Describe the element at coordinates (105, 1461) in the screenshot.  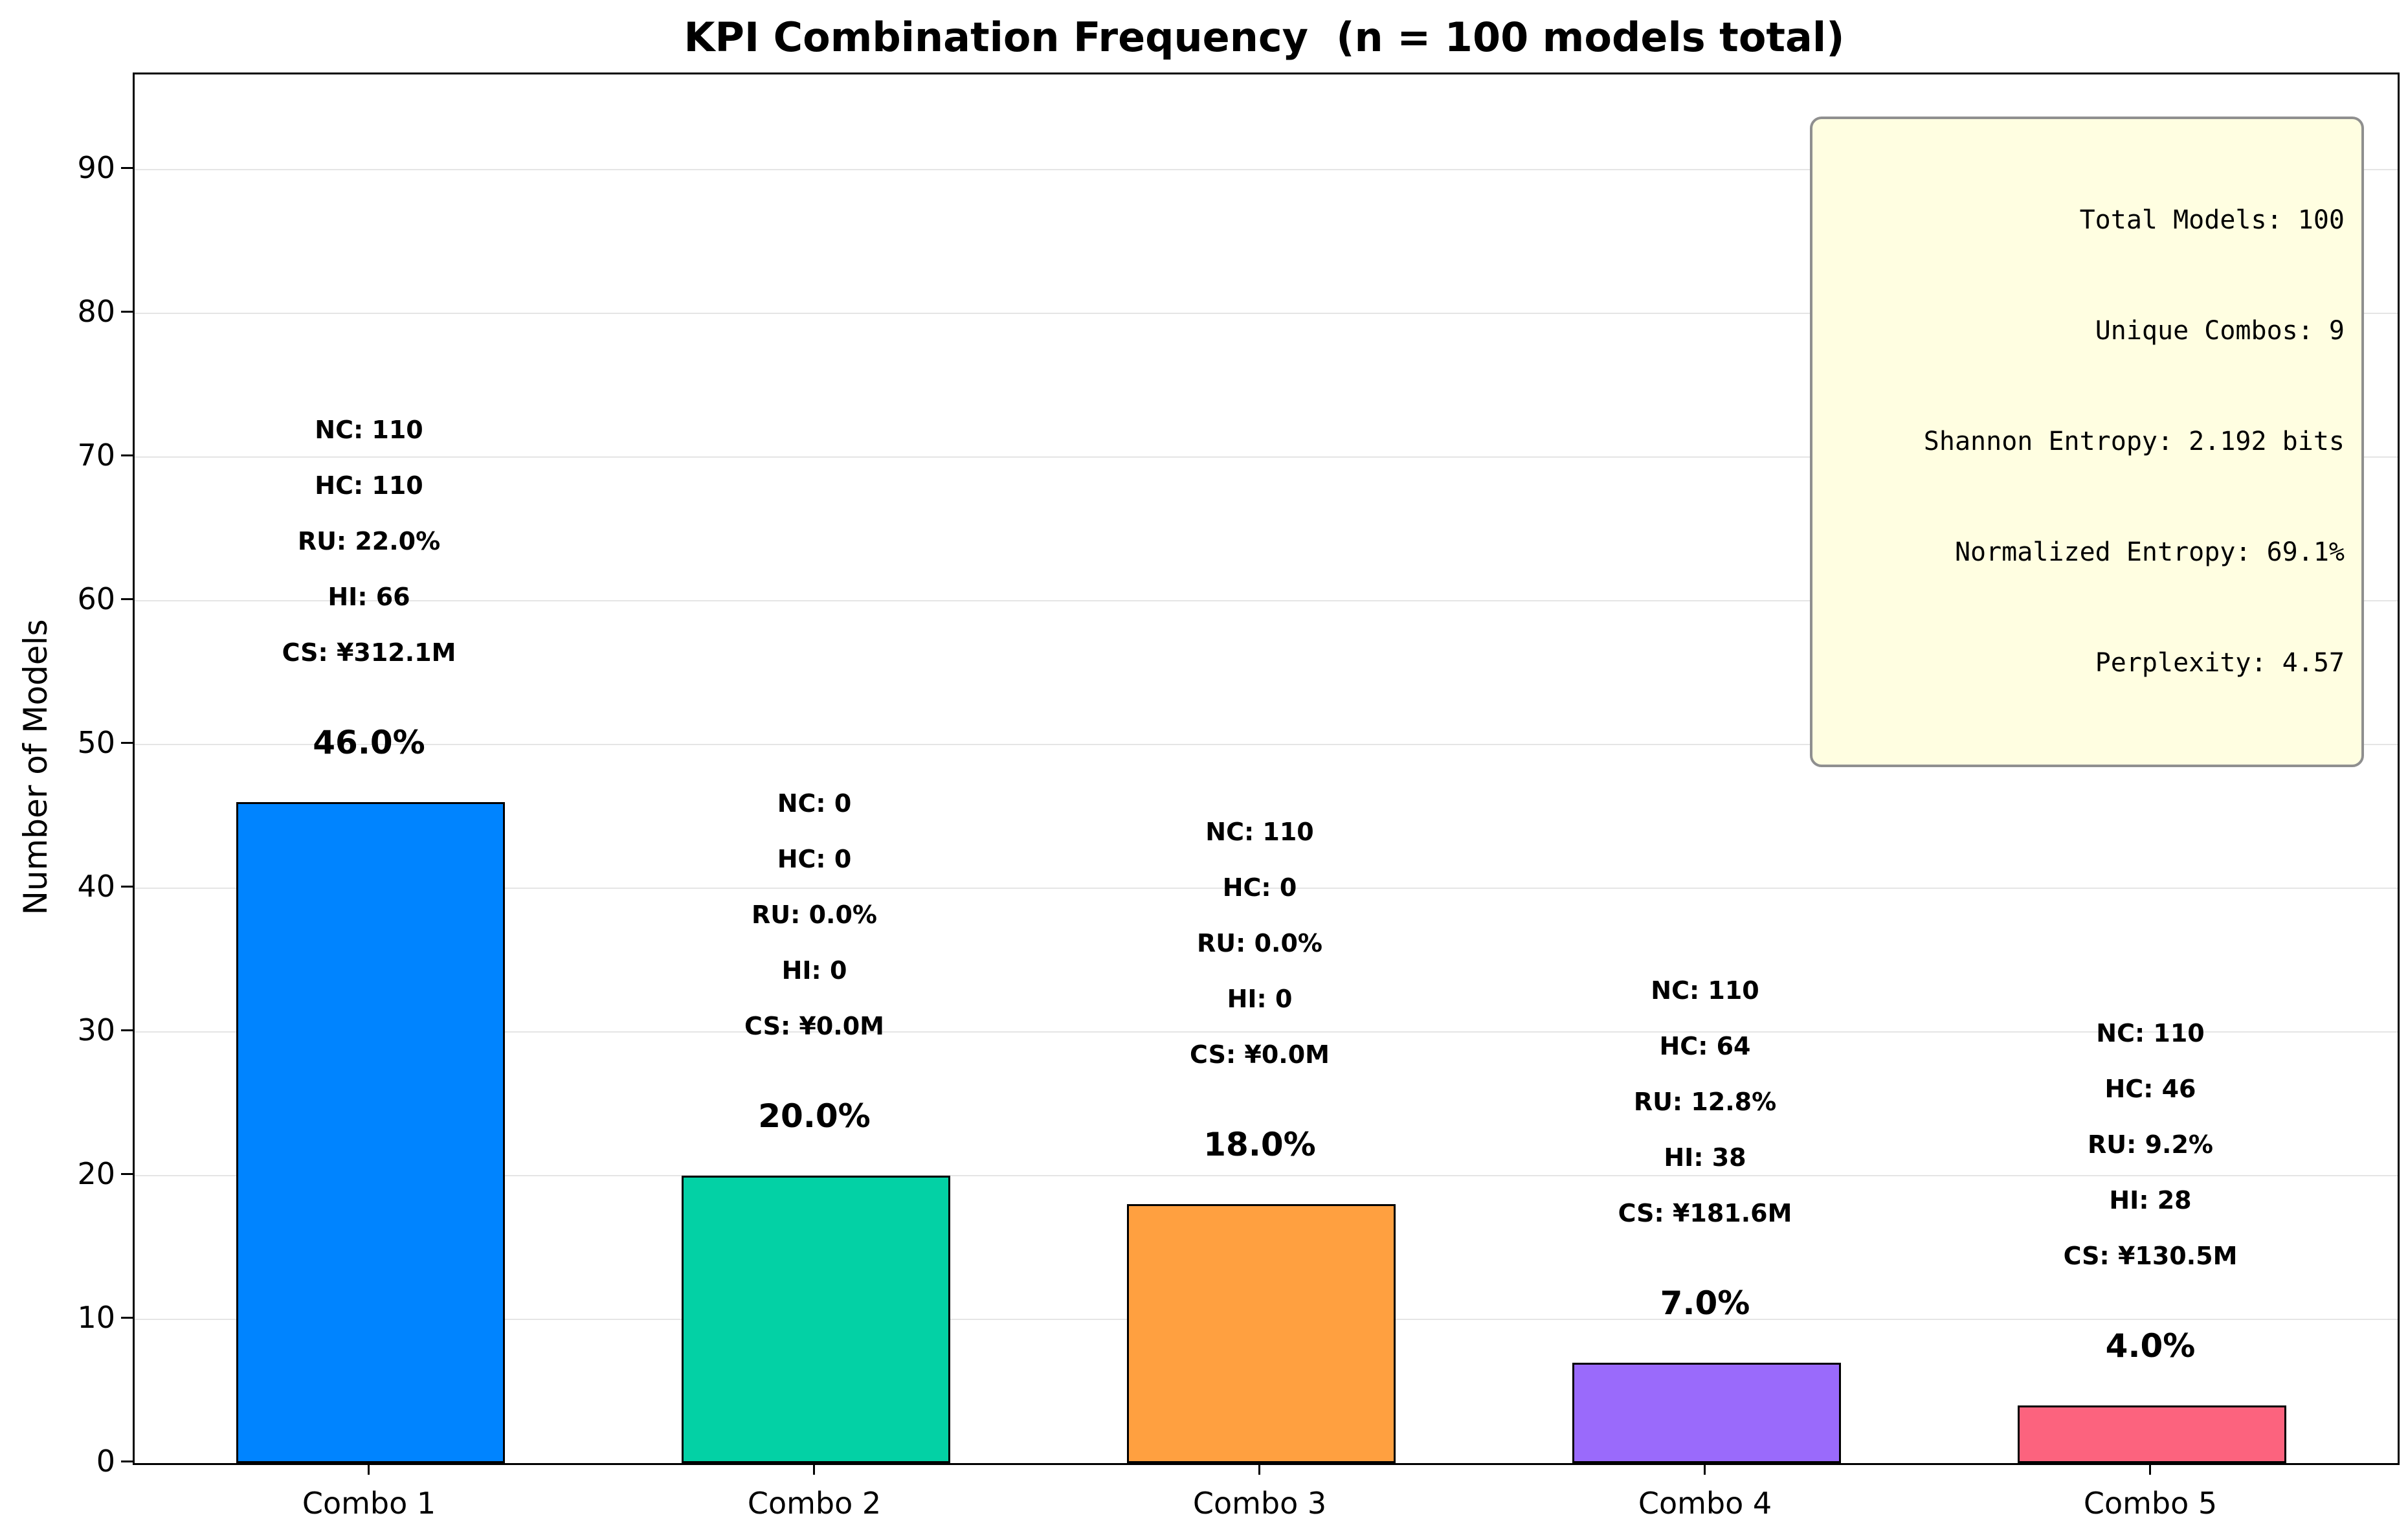
I see `y-tick-label-0: 0` at that location.